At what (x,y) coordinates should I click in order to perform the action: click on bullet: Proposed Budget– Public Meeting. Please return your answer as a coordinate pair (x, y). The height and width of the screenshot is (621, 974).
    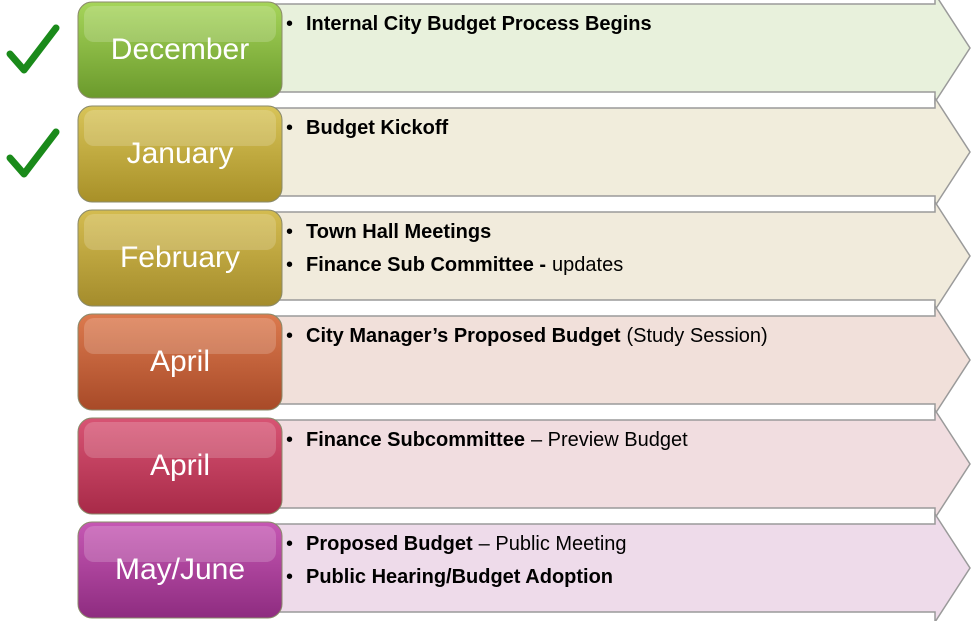
    Looking at the image, I should click on (592, 544).